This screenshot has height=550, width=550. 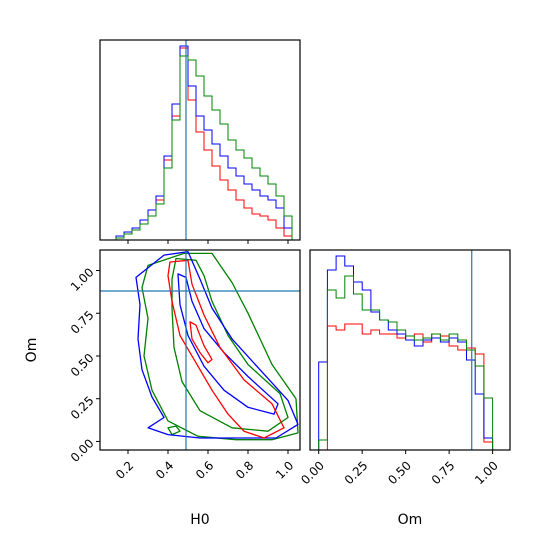 What do you see at coordinates (312, 472) in the screenshot?
I see `om-x-tick-label: 0.00` at bounding box center [312, 472].